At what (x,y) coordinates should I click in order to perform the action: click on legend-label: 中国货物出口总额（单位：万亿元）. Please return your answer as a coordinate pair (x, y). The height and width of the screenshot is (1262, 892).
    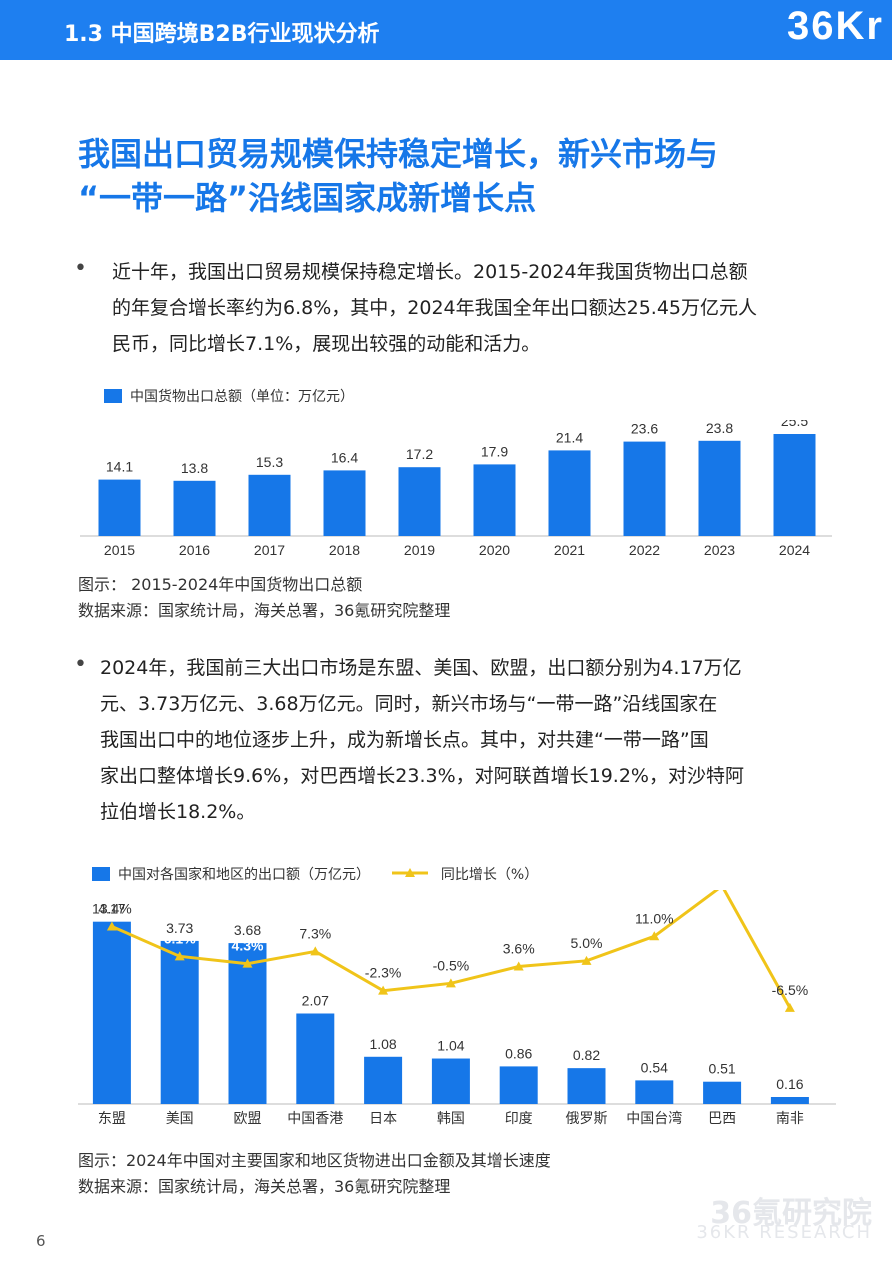
    Looking at the image, I should click on (242, 397).